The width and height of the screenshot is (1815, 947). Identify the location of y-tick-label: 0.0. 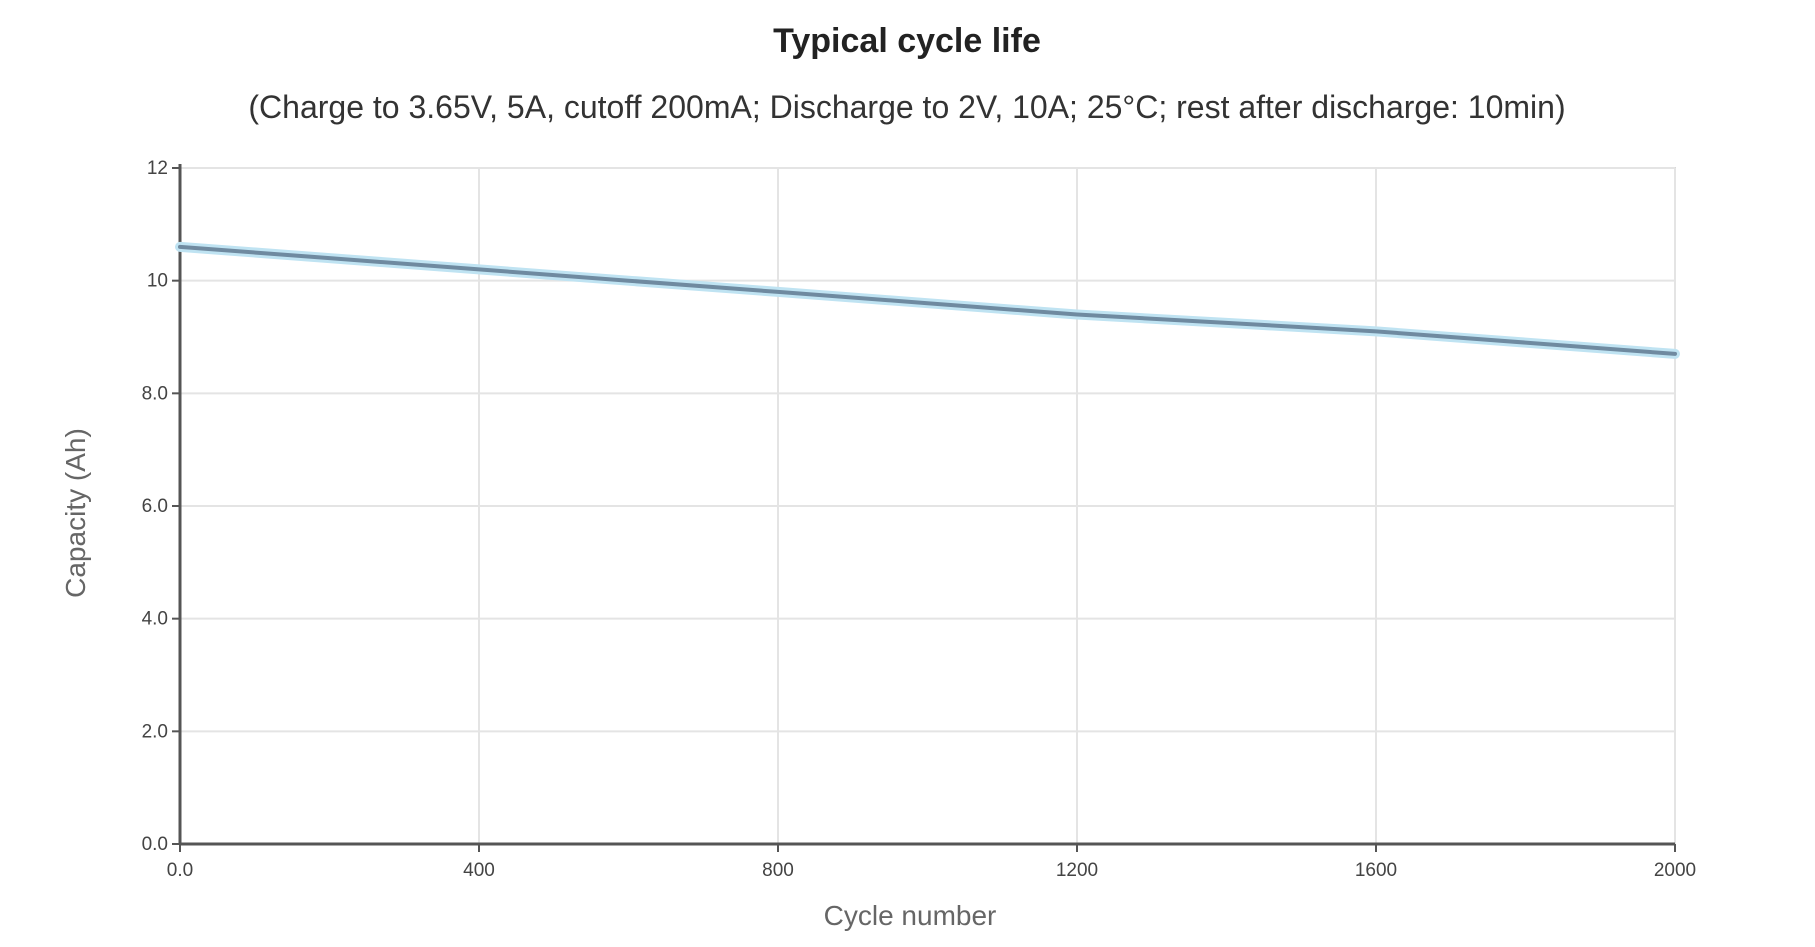
(155, 844).